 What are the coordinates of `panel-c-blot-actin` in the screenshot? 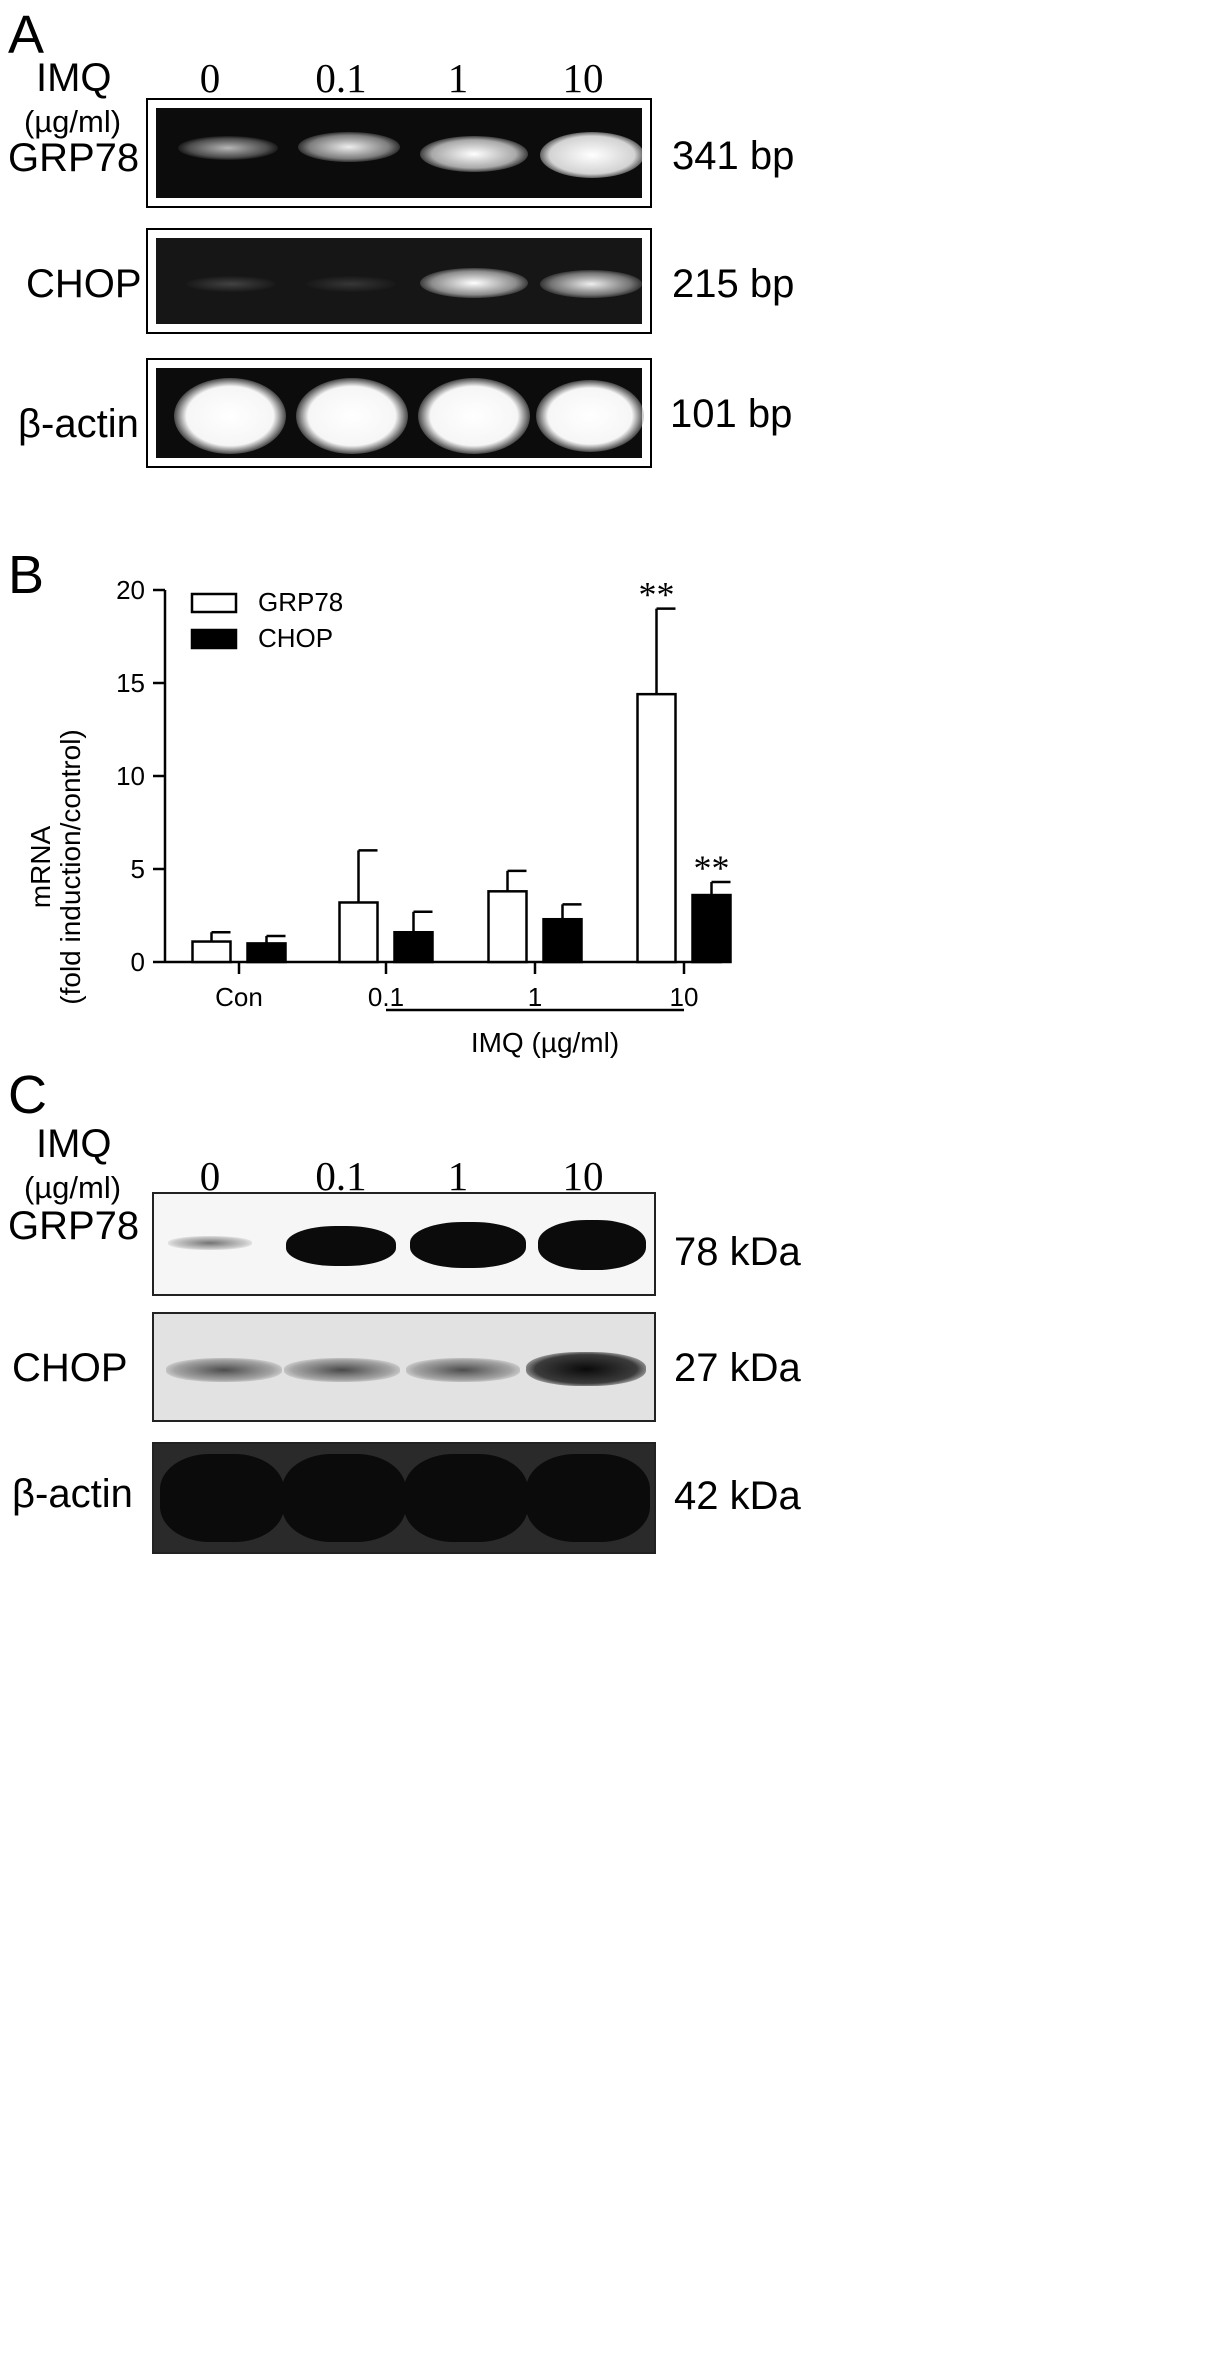 It's located at (404, 1498).